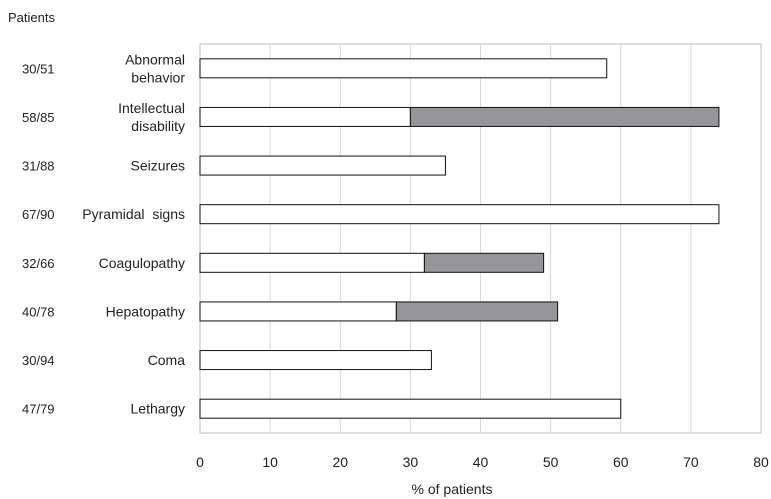 The width and height of the screenshot is (771, 499). Describe the element at coordinates (145, 311) in the screenshot. I see `category-label: Hepatopathy` at that location.